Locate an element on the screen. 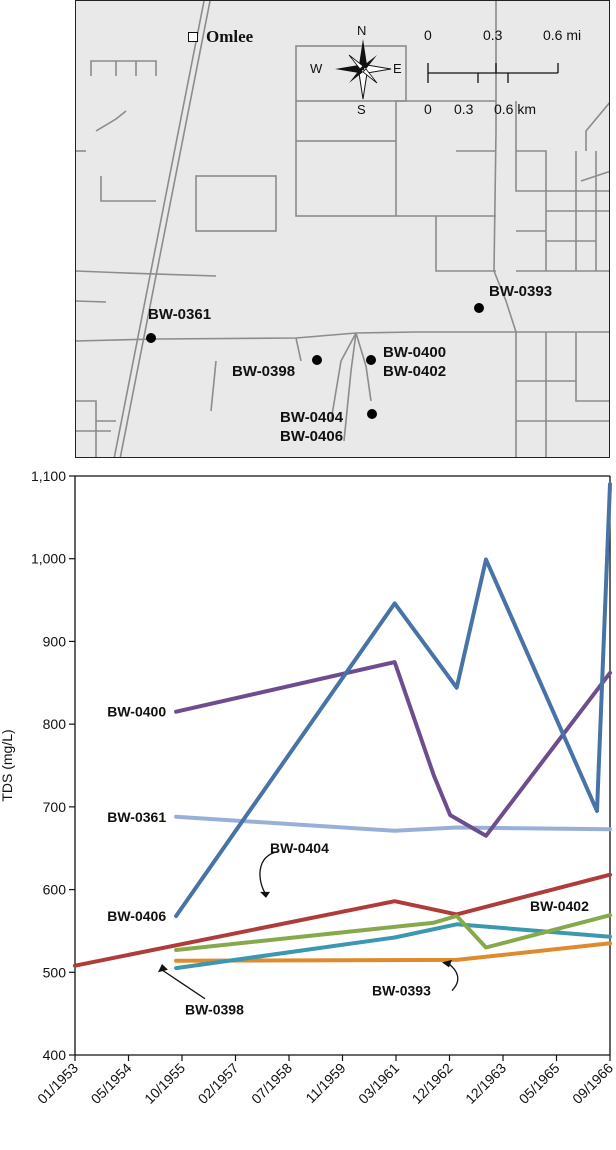 This screenshot has height=1150, width=616. series-label-bw-0361: BW-0361 is located at coordinates (136, 817).